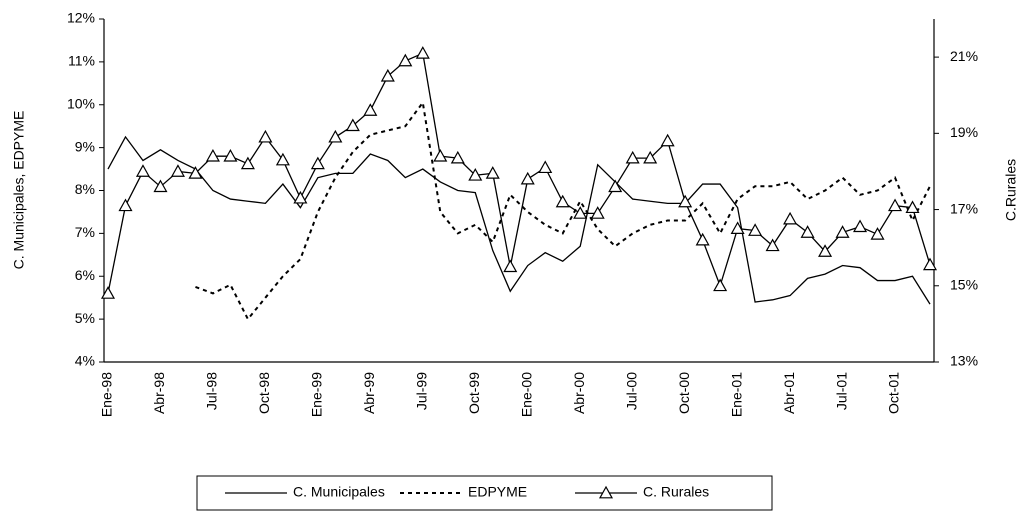 Image resolution: width=1024 pixels, height=526 pixels. What do you see at coordinates (369, 393) in the screenshot?
I see `x-tick-label: Abr-99` at bounding box center [369, 393].